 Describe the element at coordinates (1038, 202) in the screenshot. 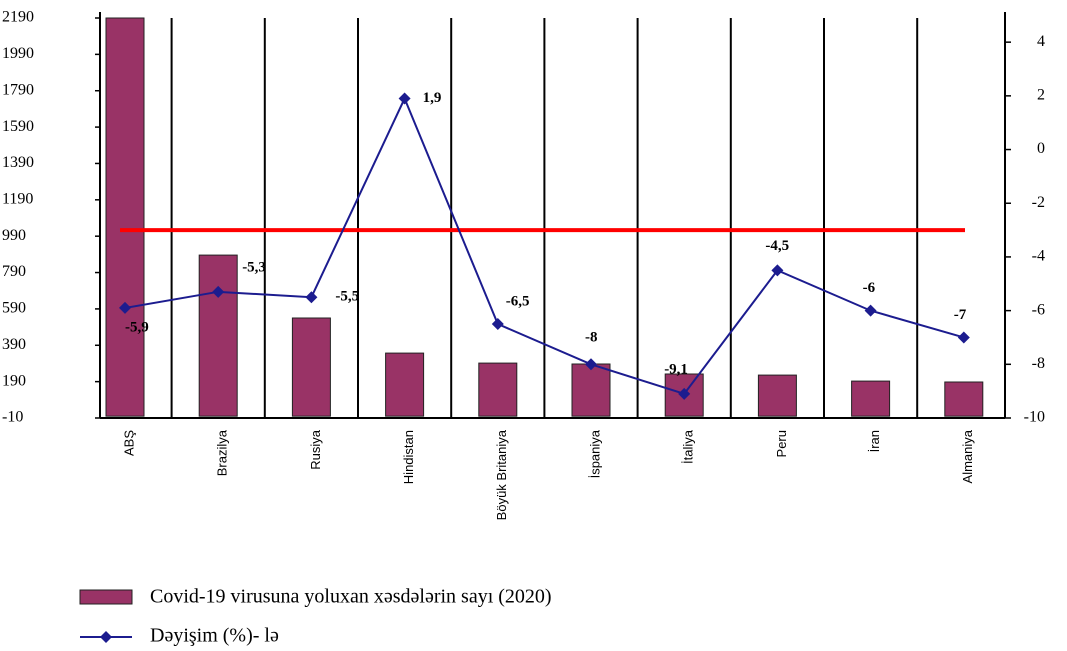

I see `y2-tick-label: -2` at that location.